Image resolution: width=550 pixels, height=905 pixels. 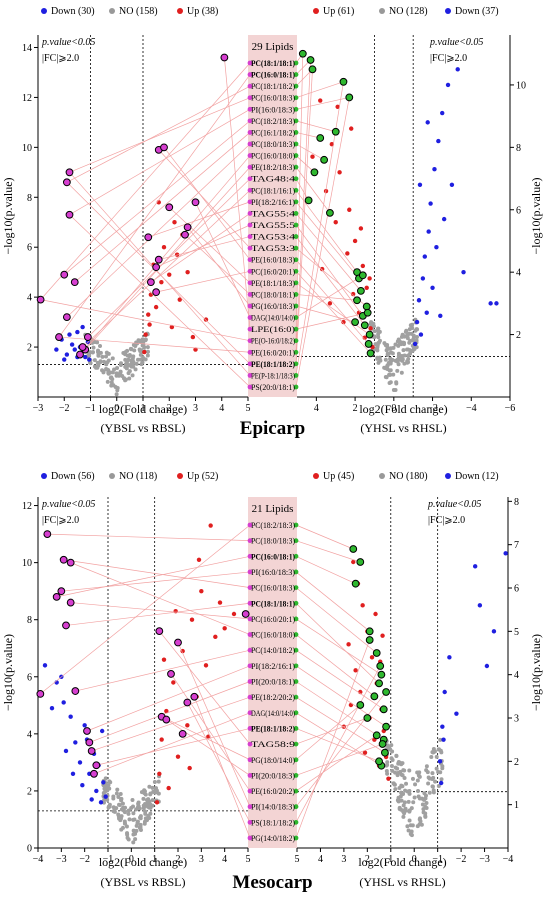 I want to click on lipid-label: PC(18:0/18:3), so click(x=273, y=144).